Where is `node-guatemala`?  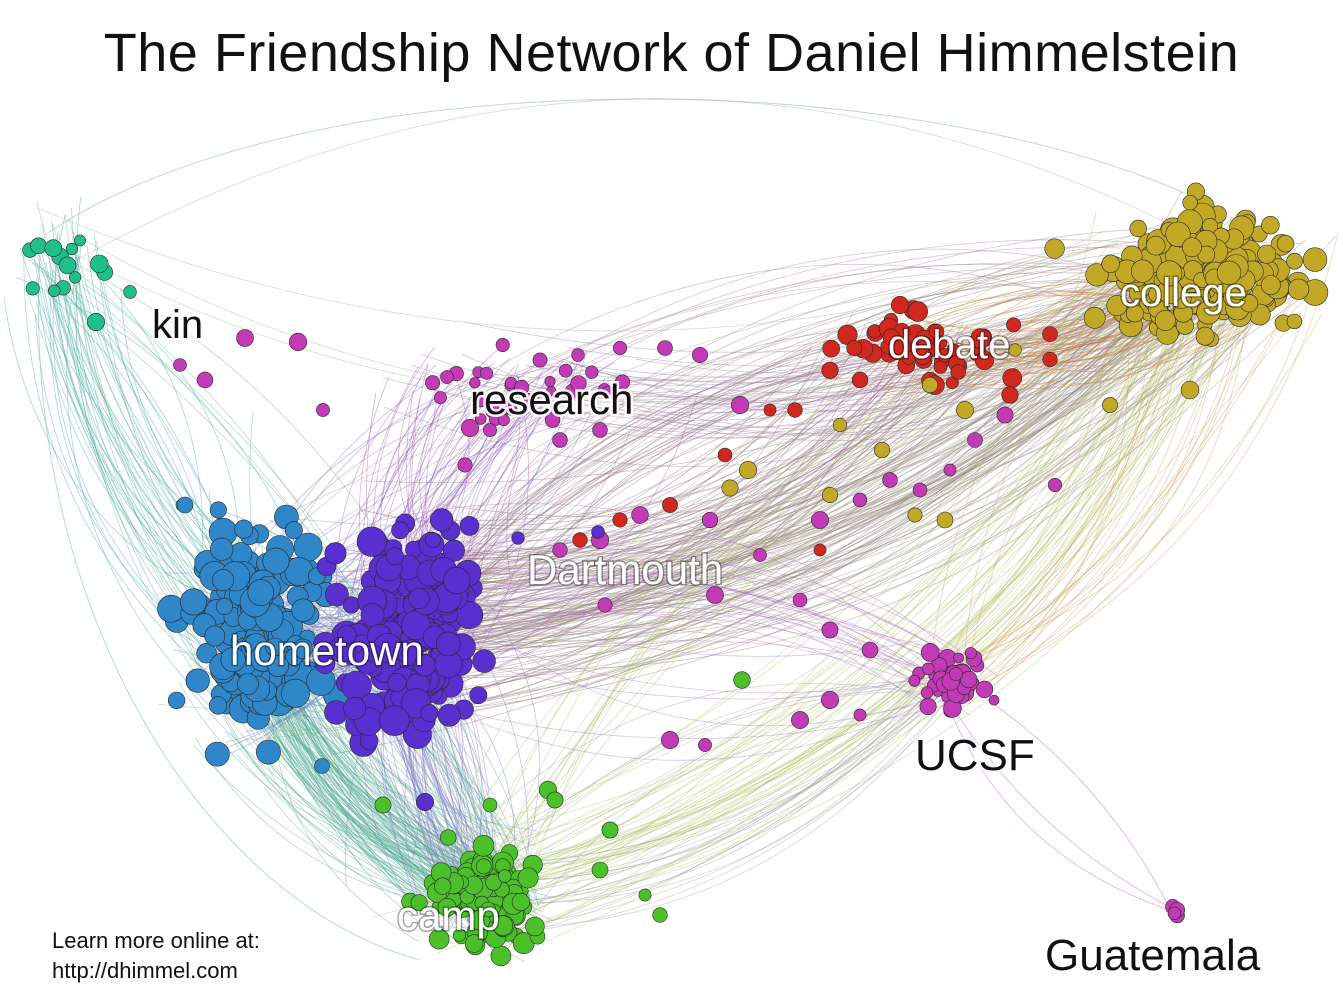
node-guatemala is located at coordinates (1174, 913).